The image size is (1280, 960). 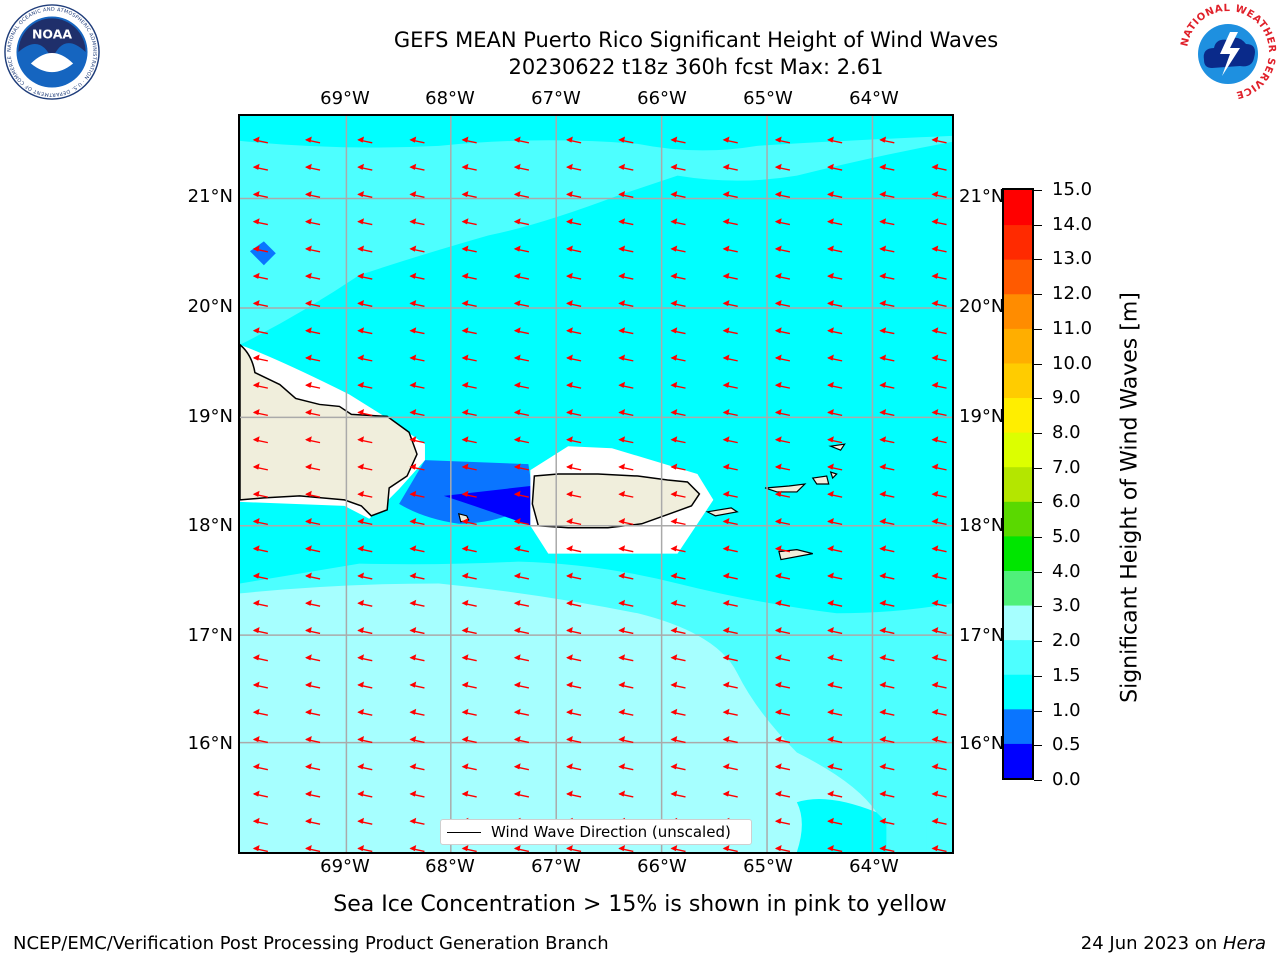 I want to click on lon-label-top: 67°W, so click(x=556, y=98).